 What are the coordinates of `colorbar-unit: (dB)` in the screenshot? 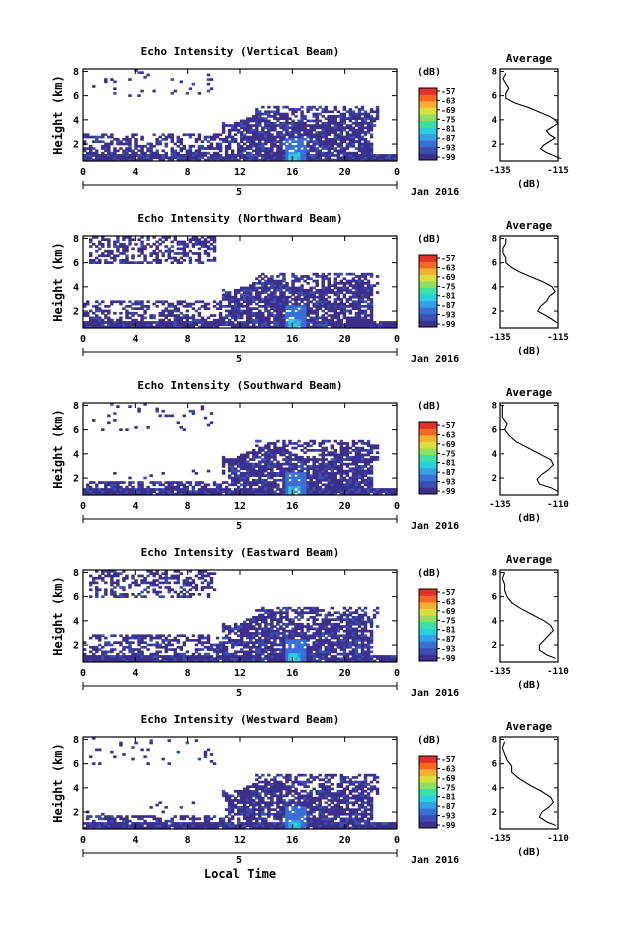 It's located at (429, 239).